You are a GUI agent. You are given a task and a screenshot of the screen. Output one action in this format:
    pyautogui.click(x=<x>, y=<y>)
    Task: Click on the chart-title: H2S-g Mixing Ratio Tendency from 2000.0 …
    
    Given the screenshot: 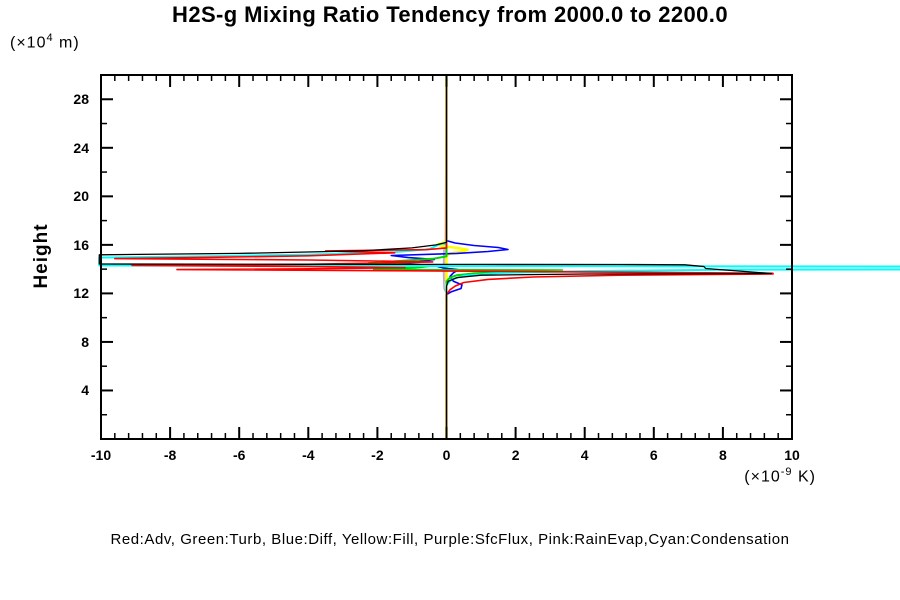 What is the action you would take?
    pyautogui.click(x=450, y=14)
    